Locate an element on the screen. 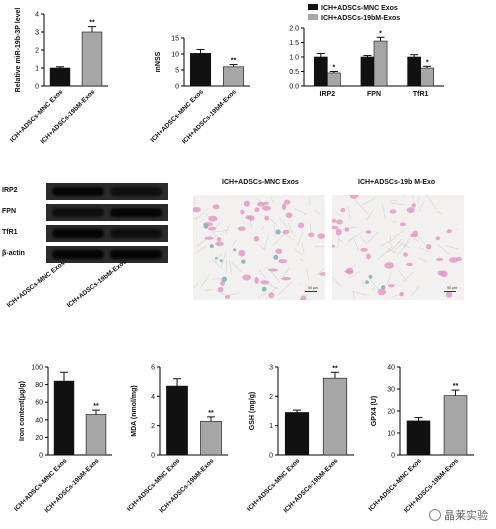 Image resolution: width=496 pixels, height=529 pixels. legend-entry: ICH+ADSCs-19bM-Exos is located at coordinates (360, 18).